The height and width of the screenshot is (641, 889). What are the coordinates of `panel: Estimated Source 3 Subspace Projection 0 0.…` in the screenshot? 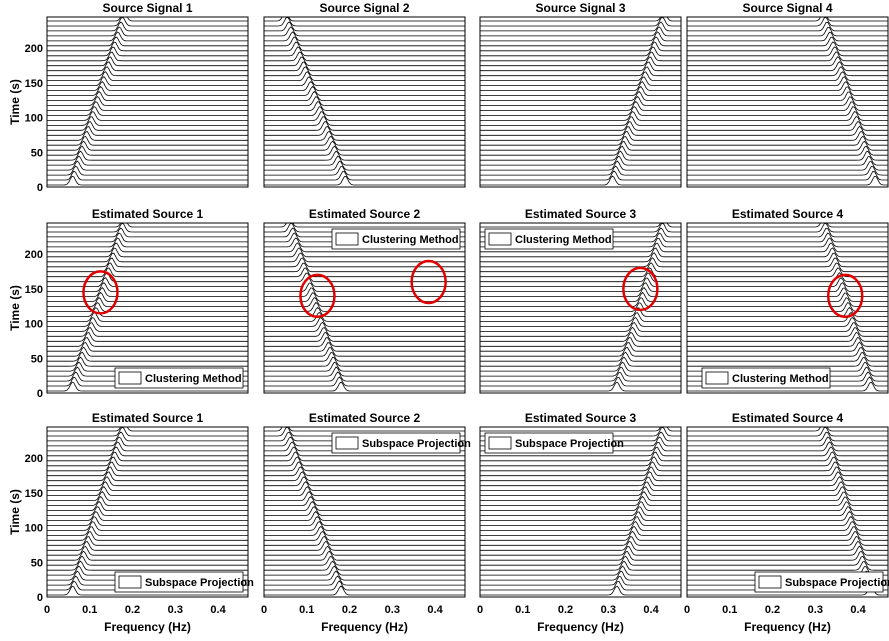 It's located at (579, 522).